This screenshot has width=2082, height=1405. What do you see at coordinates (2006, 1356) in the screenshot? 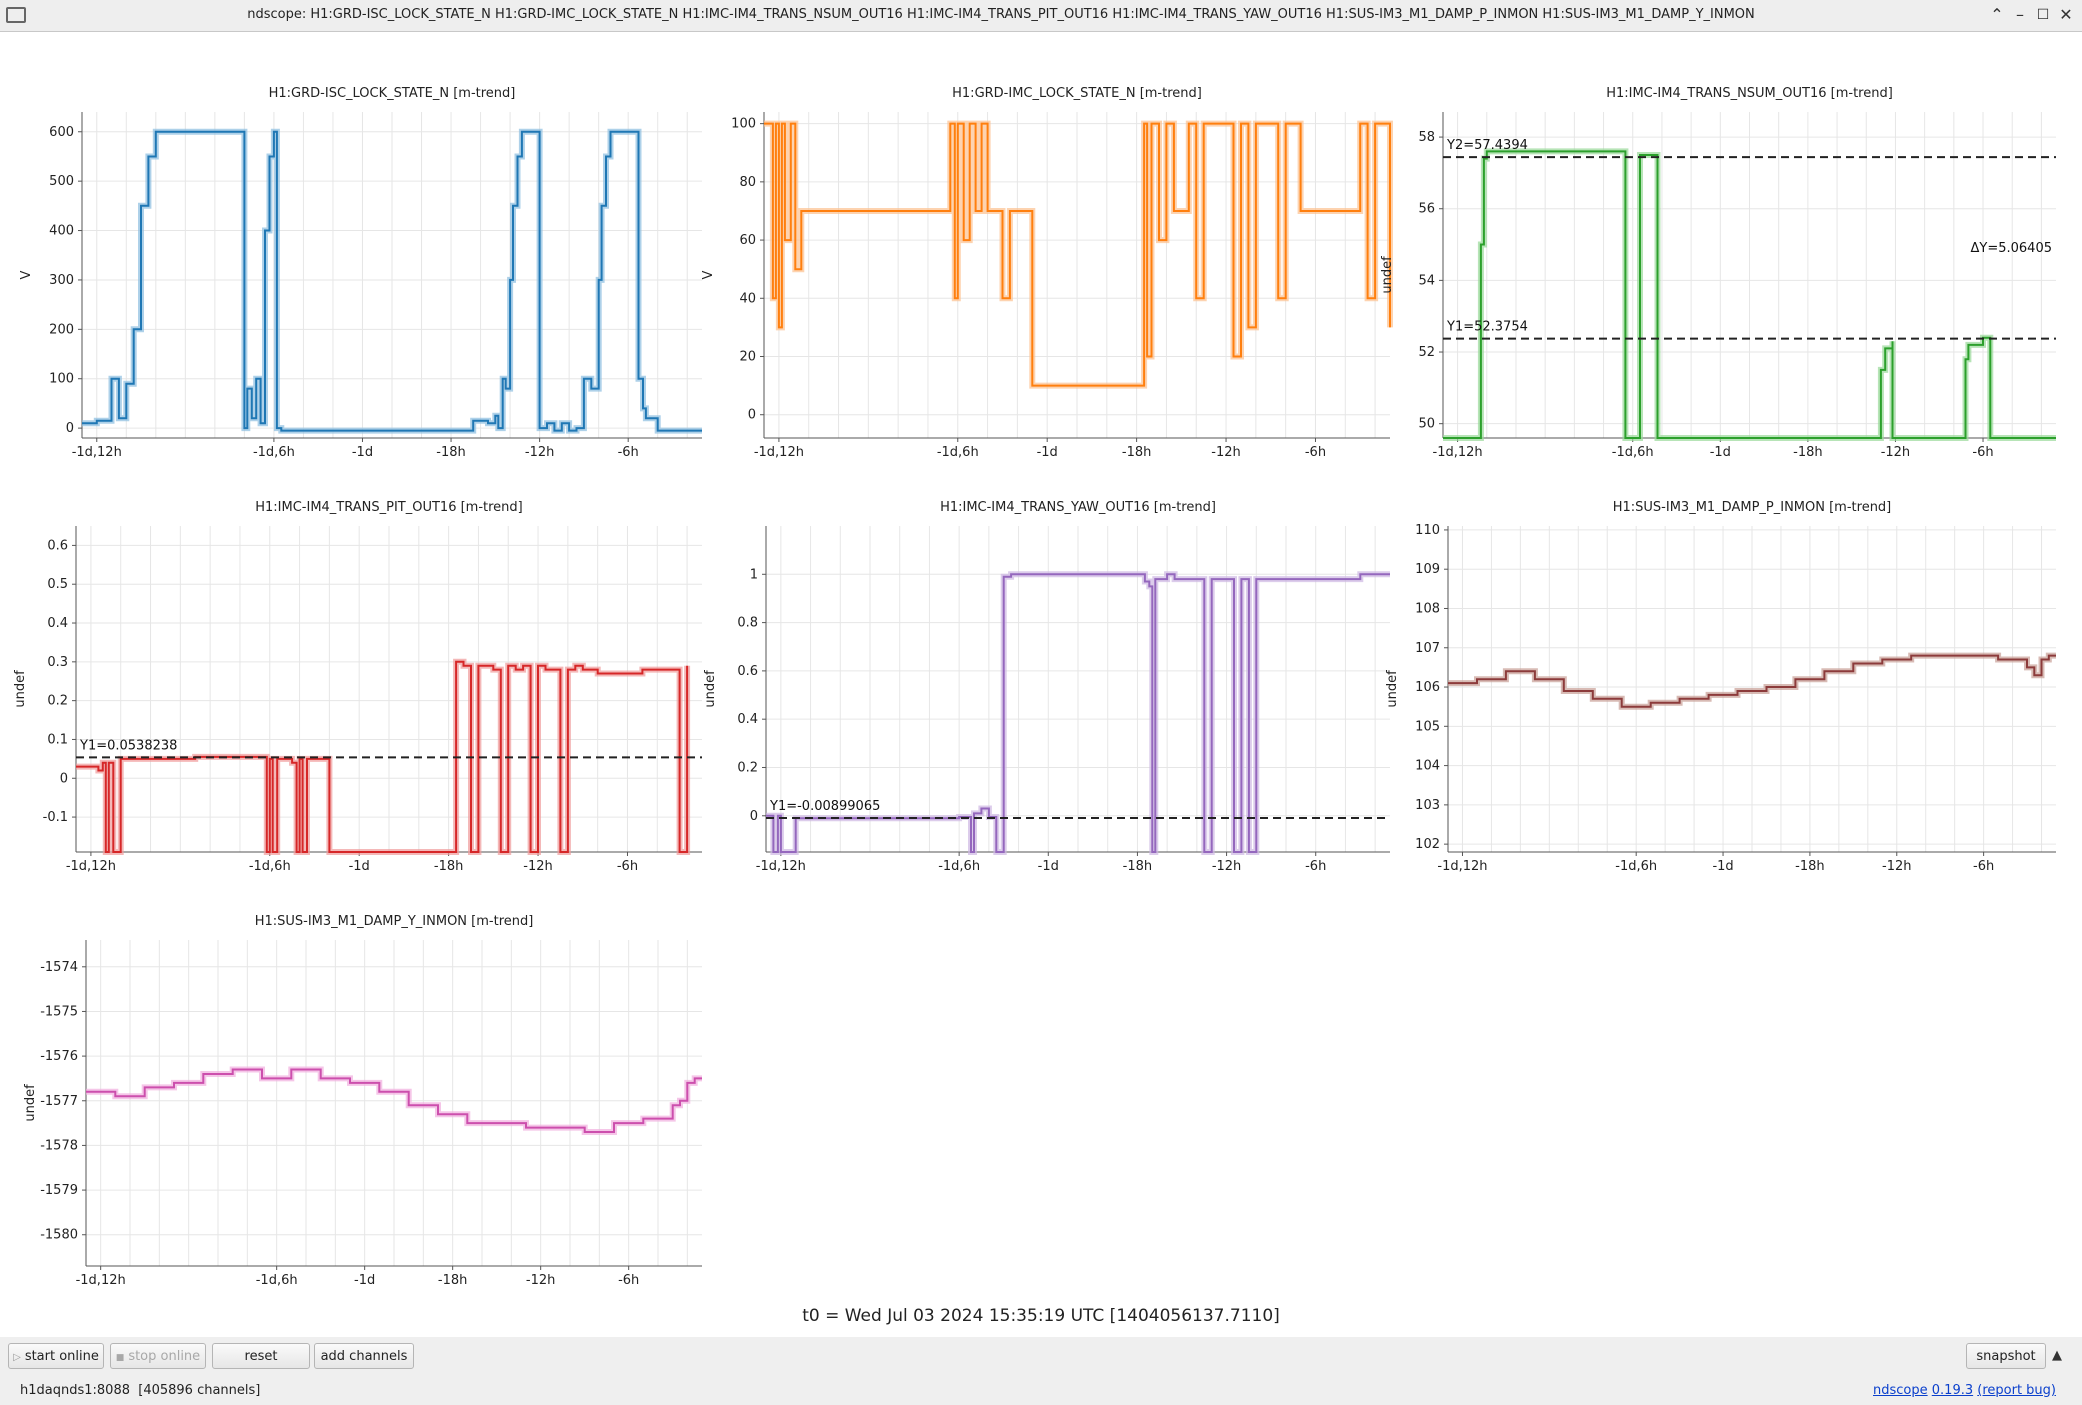
I see `snapshot-button: snapshot` at bounding box center [2006, 1356].